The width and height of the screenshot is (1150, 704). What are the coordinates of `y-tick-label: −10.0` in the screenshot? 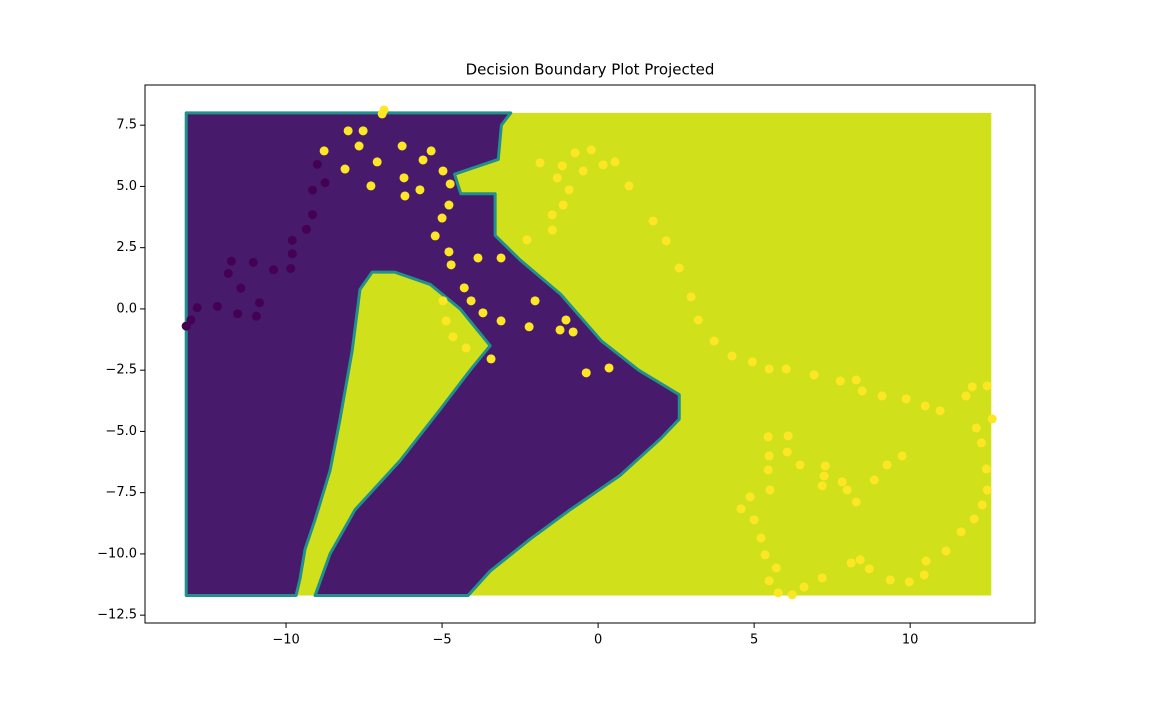 It's located at (117, 553).